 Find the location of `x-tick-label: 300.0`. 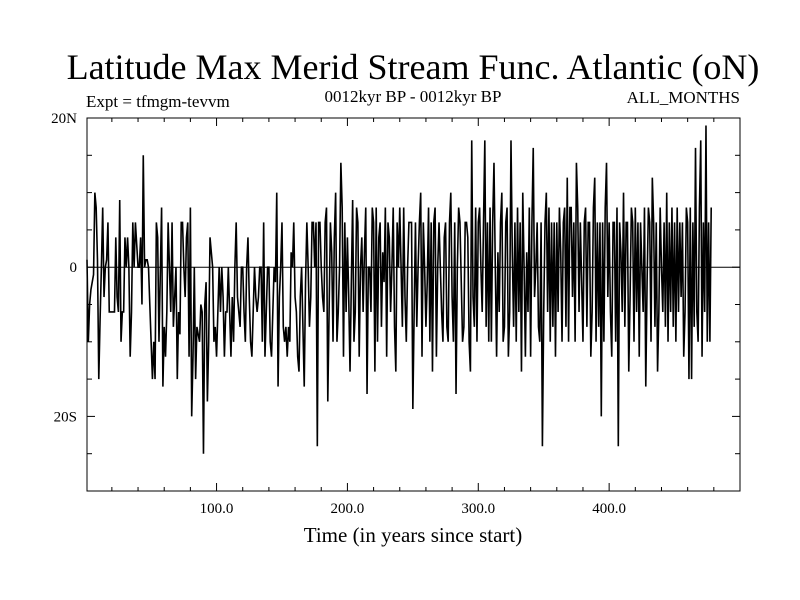

x-tick-label: 300.0 is located at coordinates (478, 509).